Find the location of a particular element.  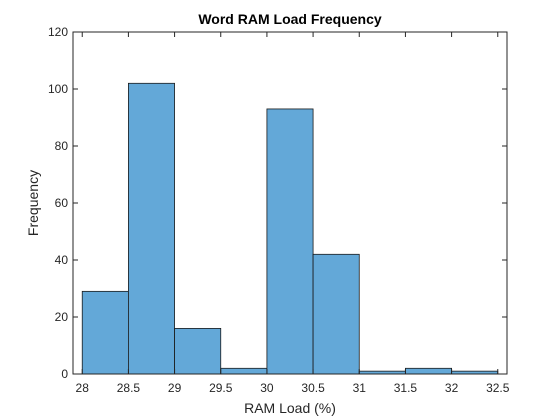

x-tick-label: 32.5 is located at coordinates (498, 388).